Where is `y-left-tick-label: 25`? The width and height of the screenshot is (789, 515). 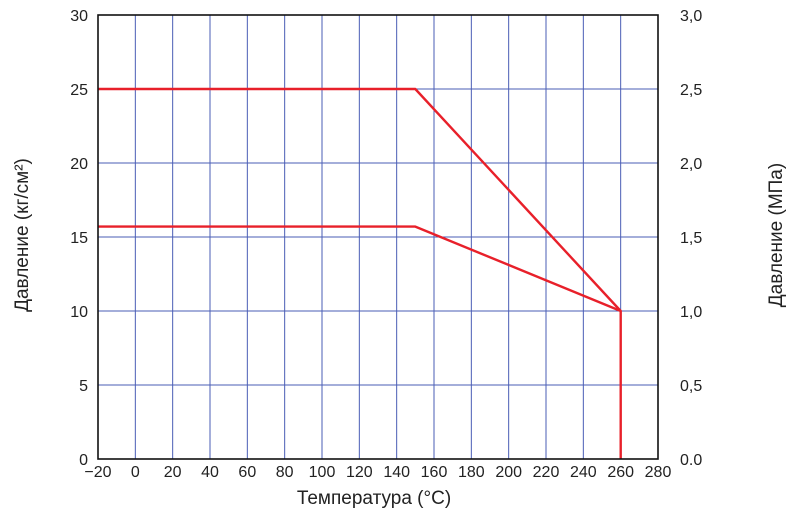
y-left-tick-label: 25 is located at coordinates (79, 90).